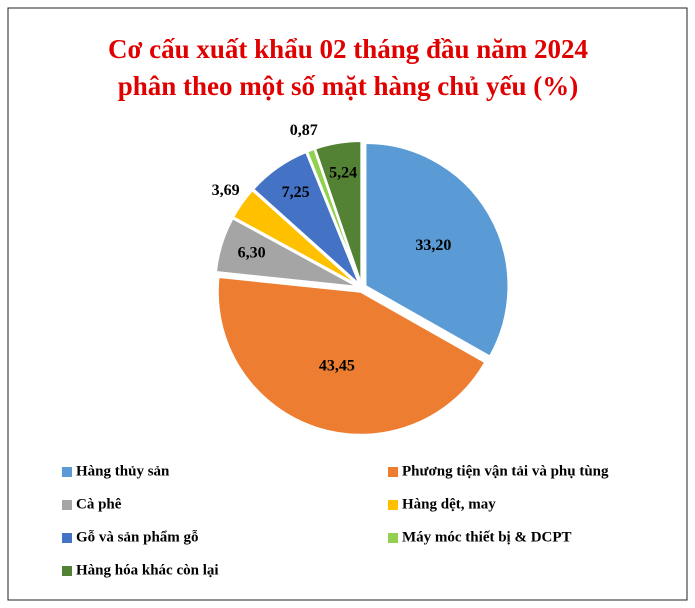  What do you see at coordinates (304, 130) in the screenshot?
I see `data-label: 0,87` at bounding box center [304, 130].